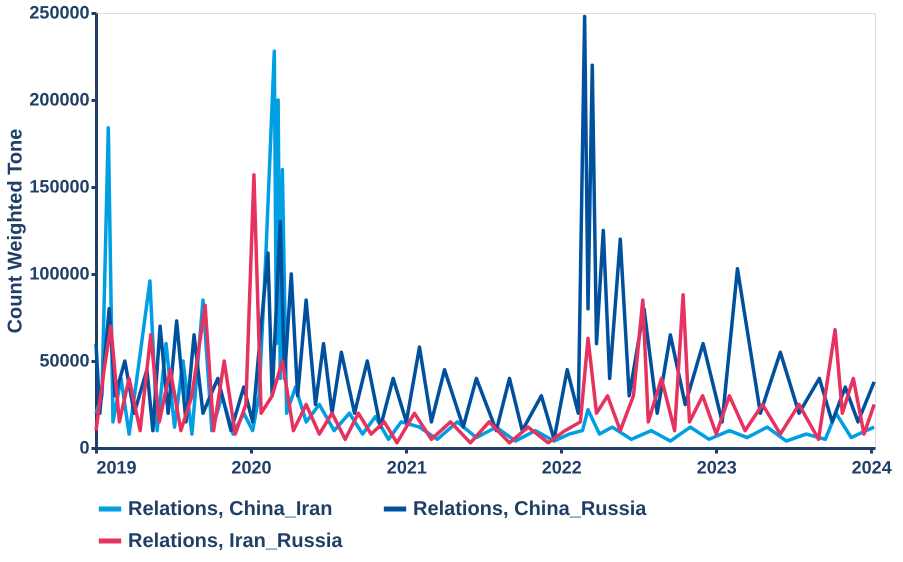 The image size is (903, 562). What do you see at coordinates (562, 468) in the screenshot?
I see `x-tick-label: 2022` at bounding box center [562, 468].